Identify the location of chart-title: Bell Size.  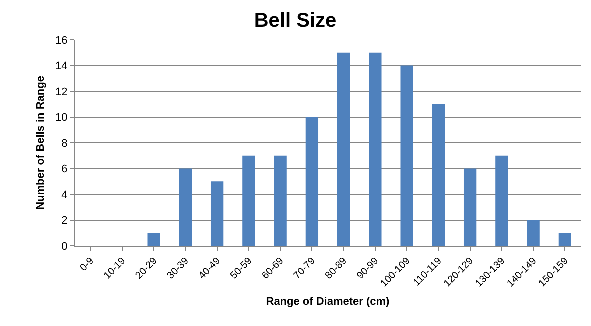
(295, 21).